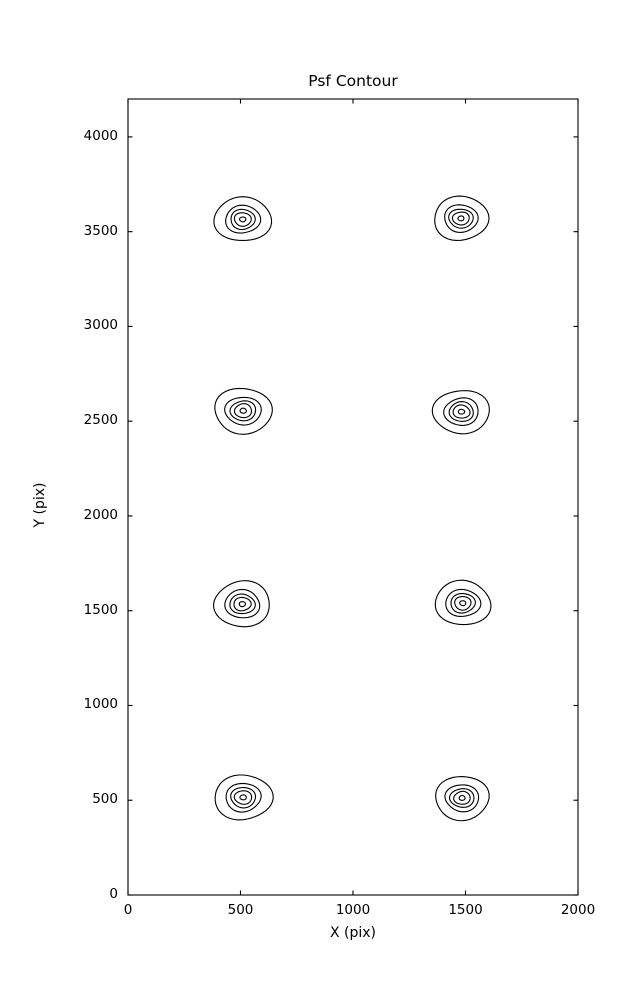 This screenshot has width=637, height=1000. Describe the element at coordinates (465, 910) in the screenshot. I see `x-tick-label: 1500` at that location.